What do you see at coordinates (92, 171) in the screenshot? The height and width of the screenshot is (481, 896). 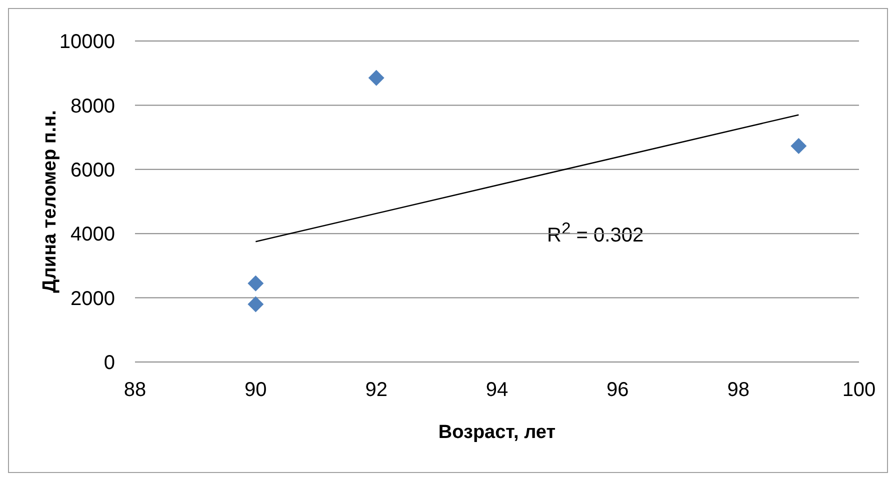 I see `y-tick-label: 6000` at bounding box center [92, 171].